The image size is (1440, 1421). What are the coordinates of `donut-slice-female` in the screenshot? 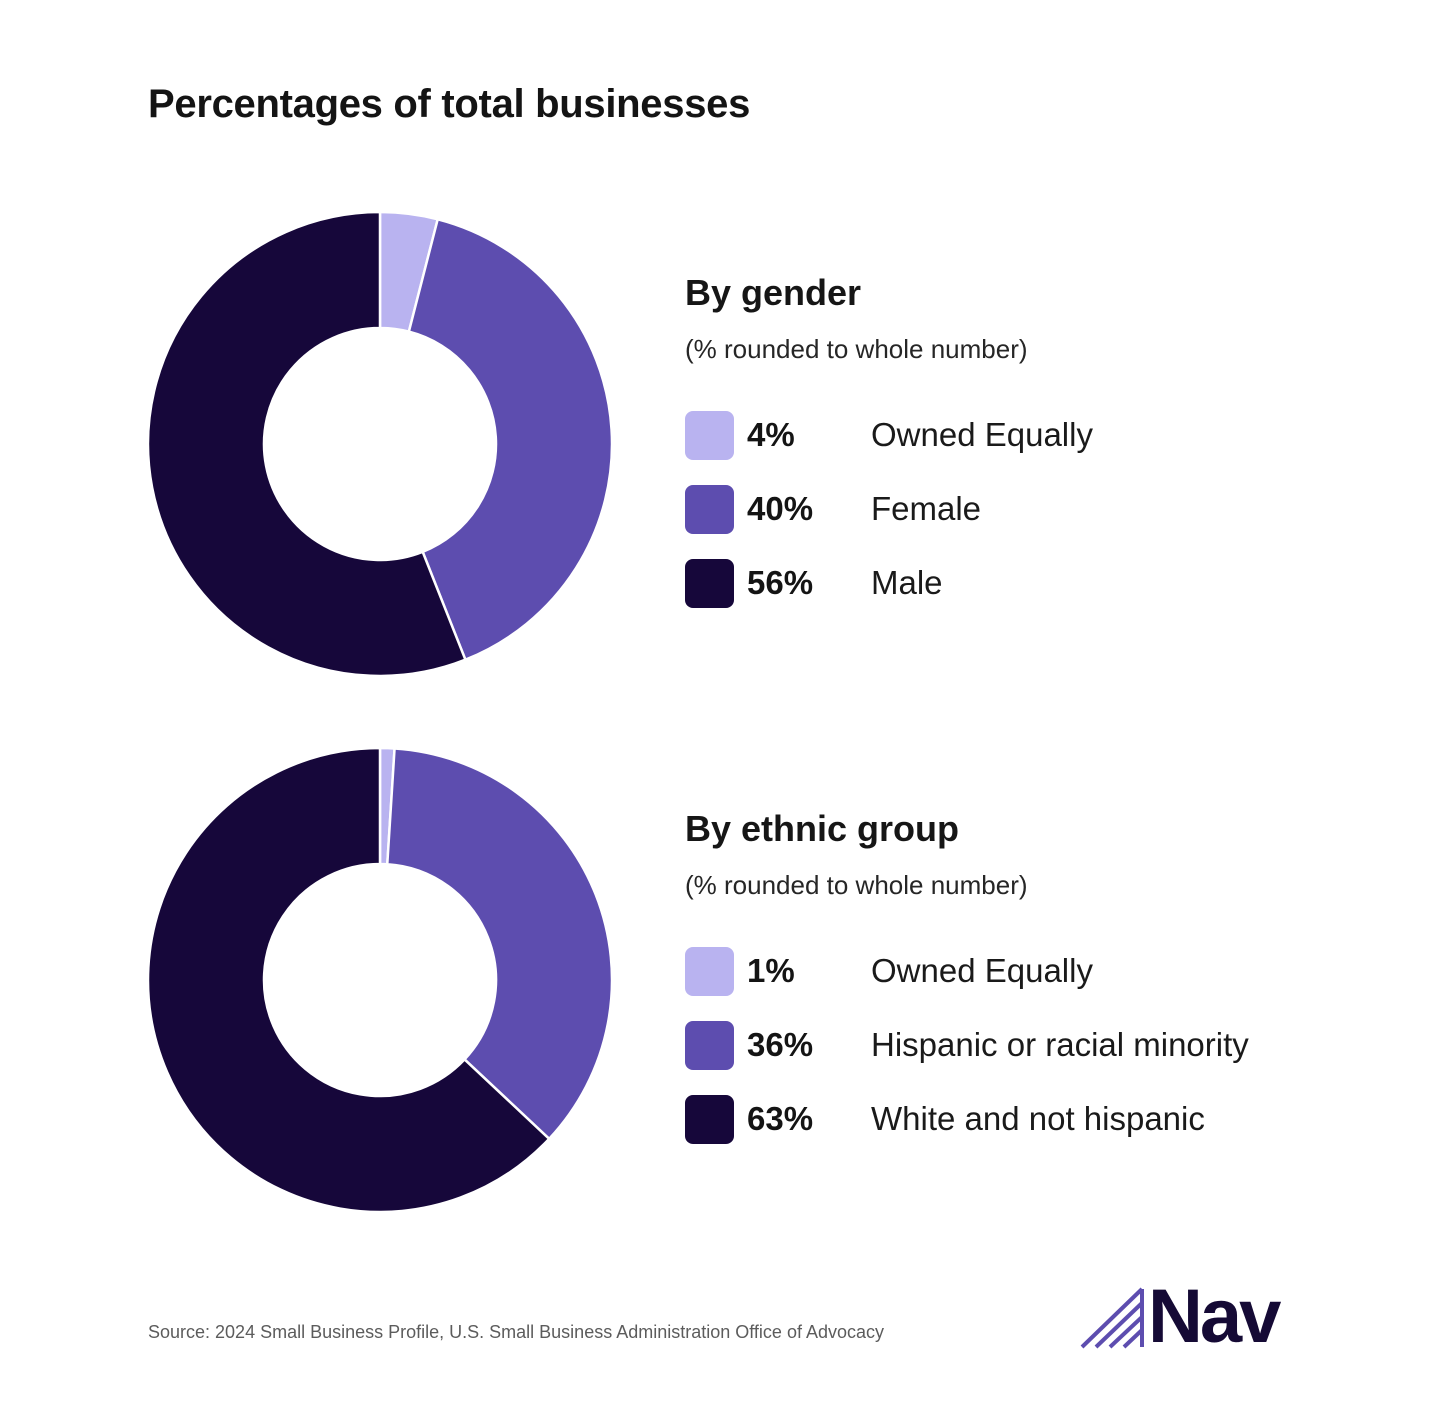 It's located at (510, 439).